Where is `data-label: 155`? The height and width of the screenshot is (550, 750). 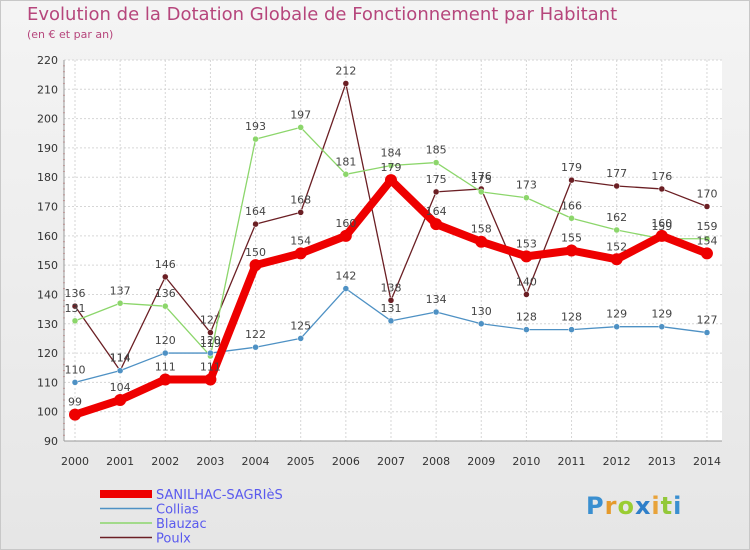 data-label: 155 is located at coordinates (571, 238).